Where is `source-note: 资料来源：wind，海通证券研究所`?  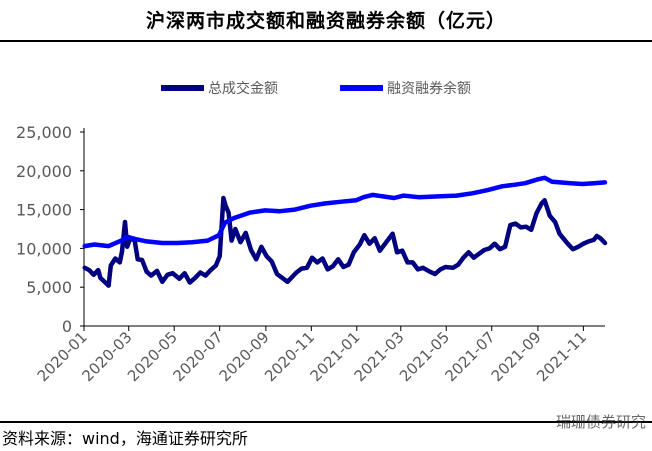
source-note: 资料来源：wind，海通证券研究所 is located at coordinates (125, 438).